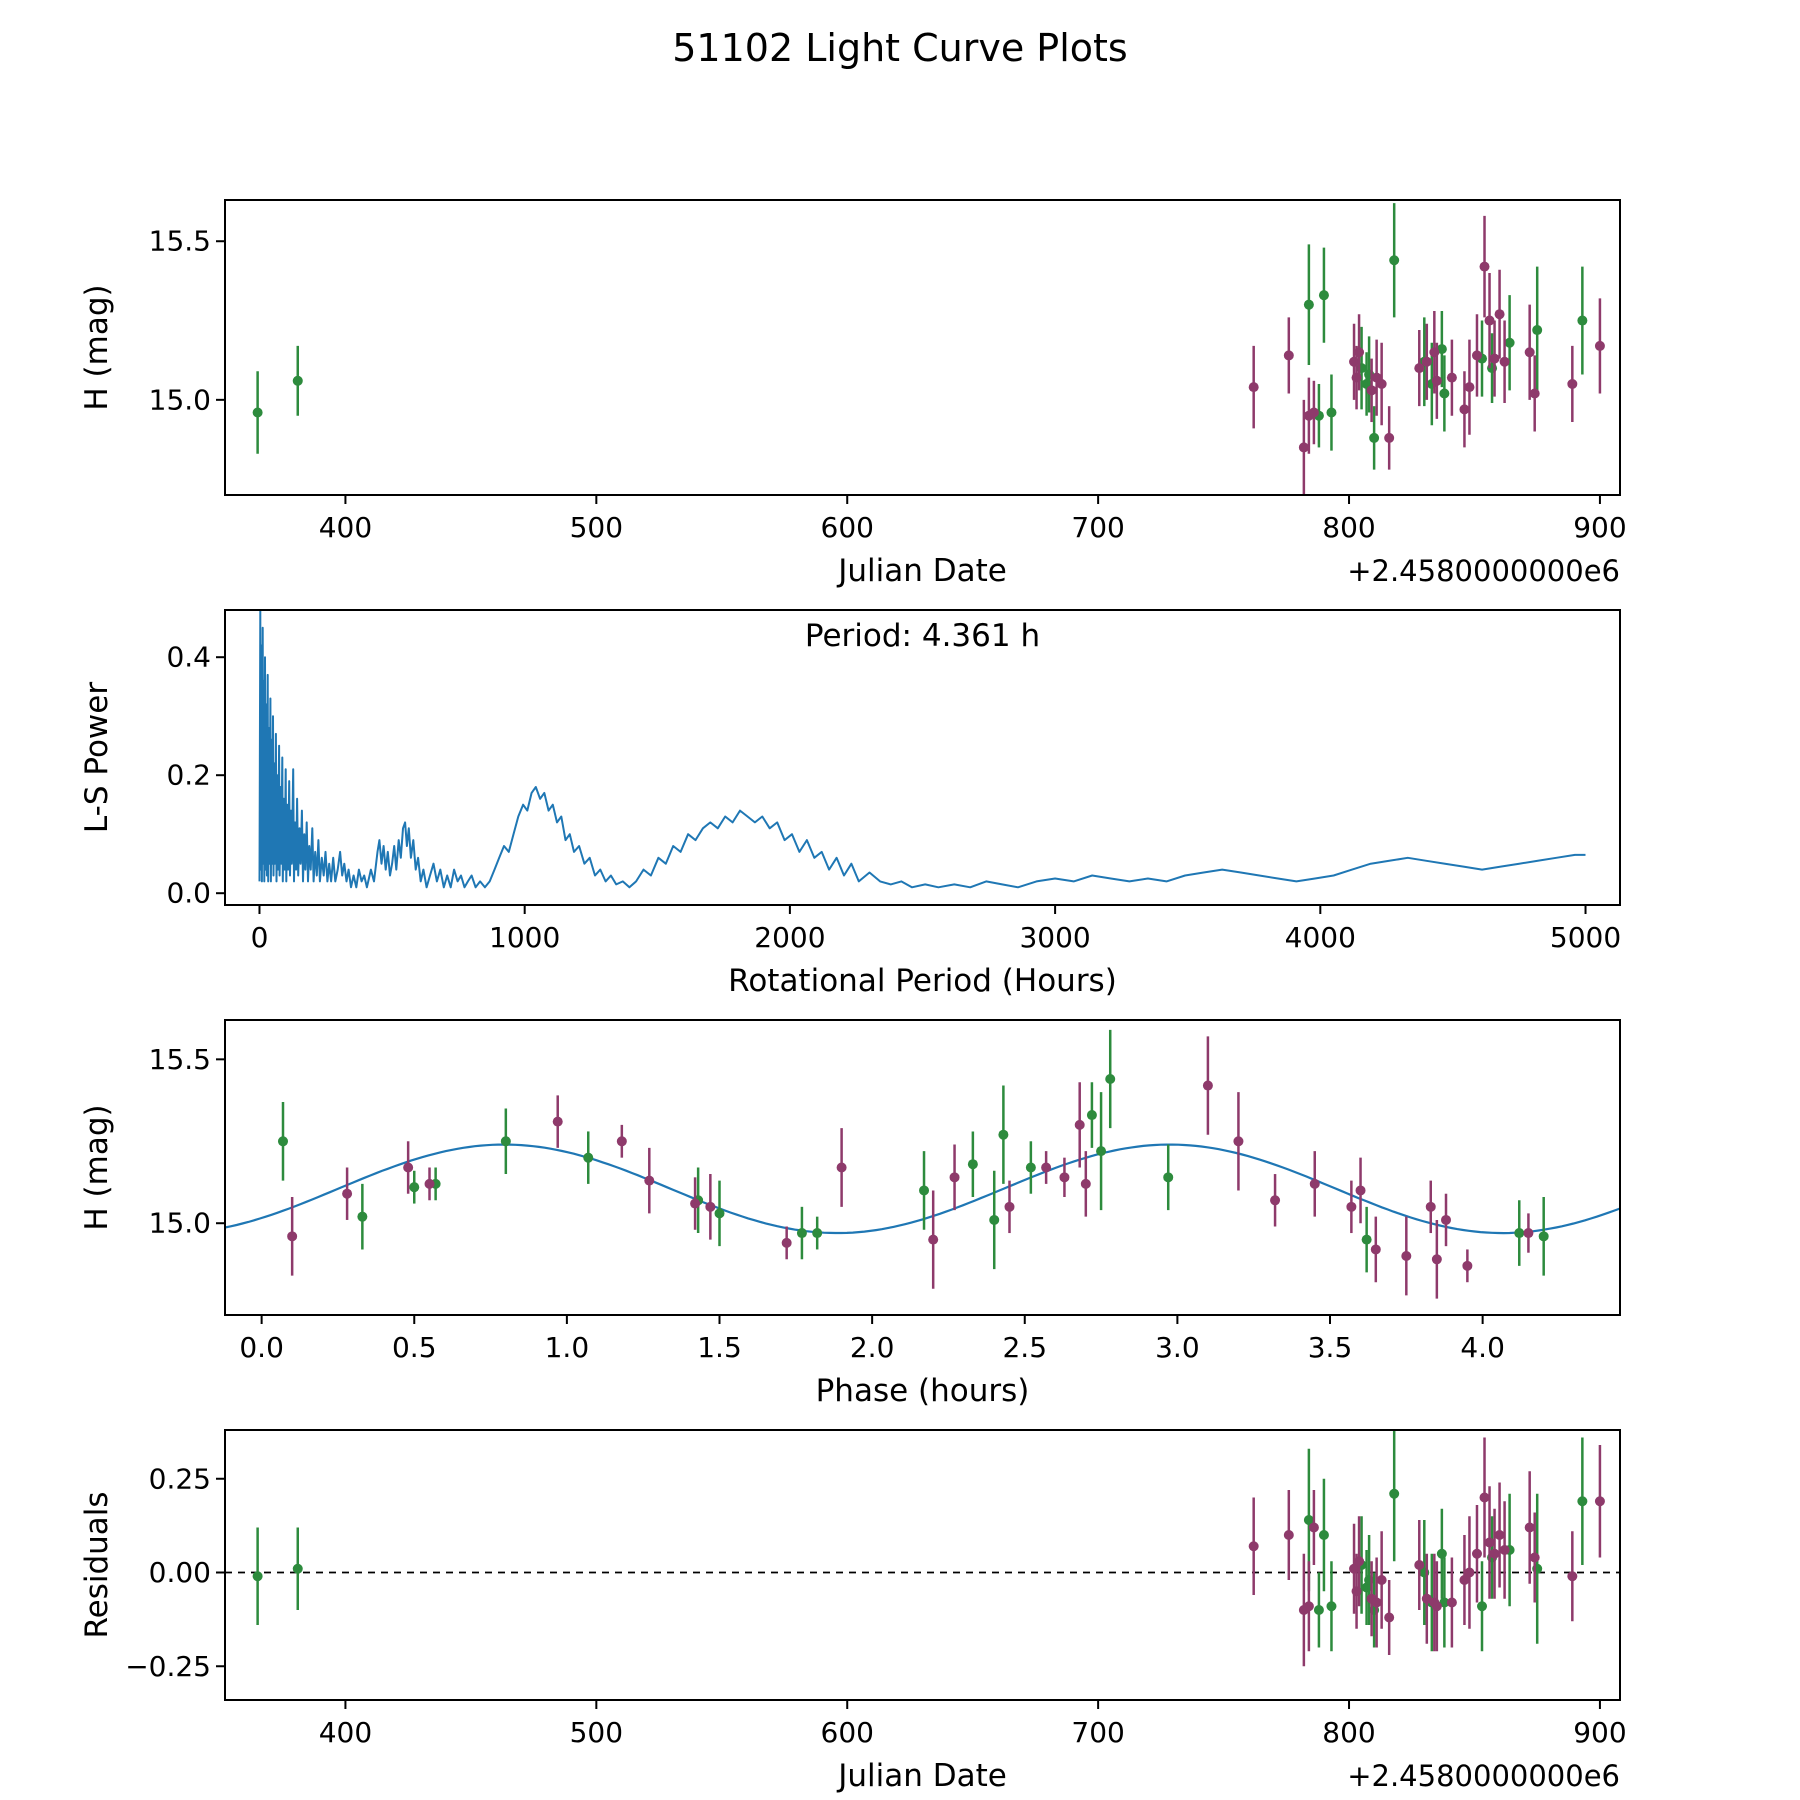 This screenshot has height=1800, width=1800. Describe the element at coordinates (1320, 937) in the screenshot. I see `x-tick-label: 4000` at that location.